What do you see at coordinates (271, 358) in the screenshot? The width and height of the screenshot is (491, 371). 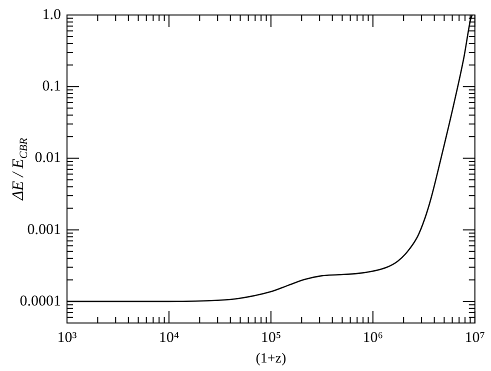 I see `x-axis-title: (1+z)` at bounding box center [271, 358].